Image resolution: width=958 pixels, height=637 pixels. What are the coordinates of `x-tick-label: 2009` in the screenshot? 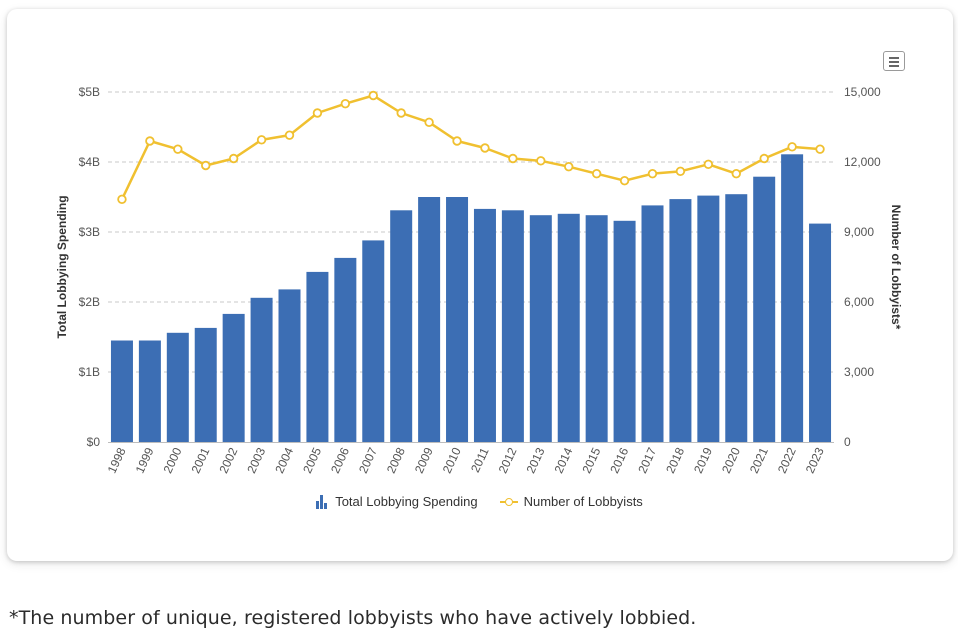 It's located at (424, 460).